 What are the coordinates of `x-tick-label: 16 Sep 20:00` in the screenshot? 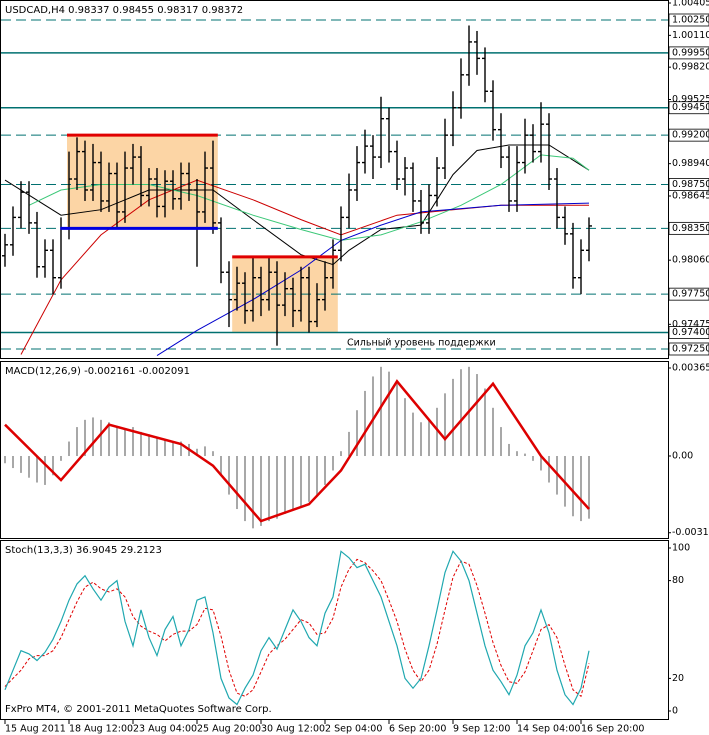 It's located at (612, 729).